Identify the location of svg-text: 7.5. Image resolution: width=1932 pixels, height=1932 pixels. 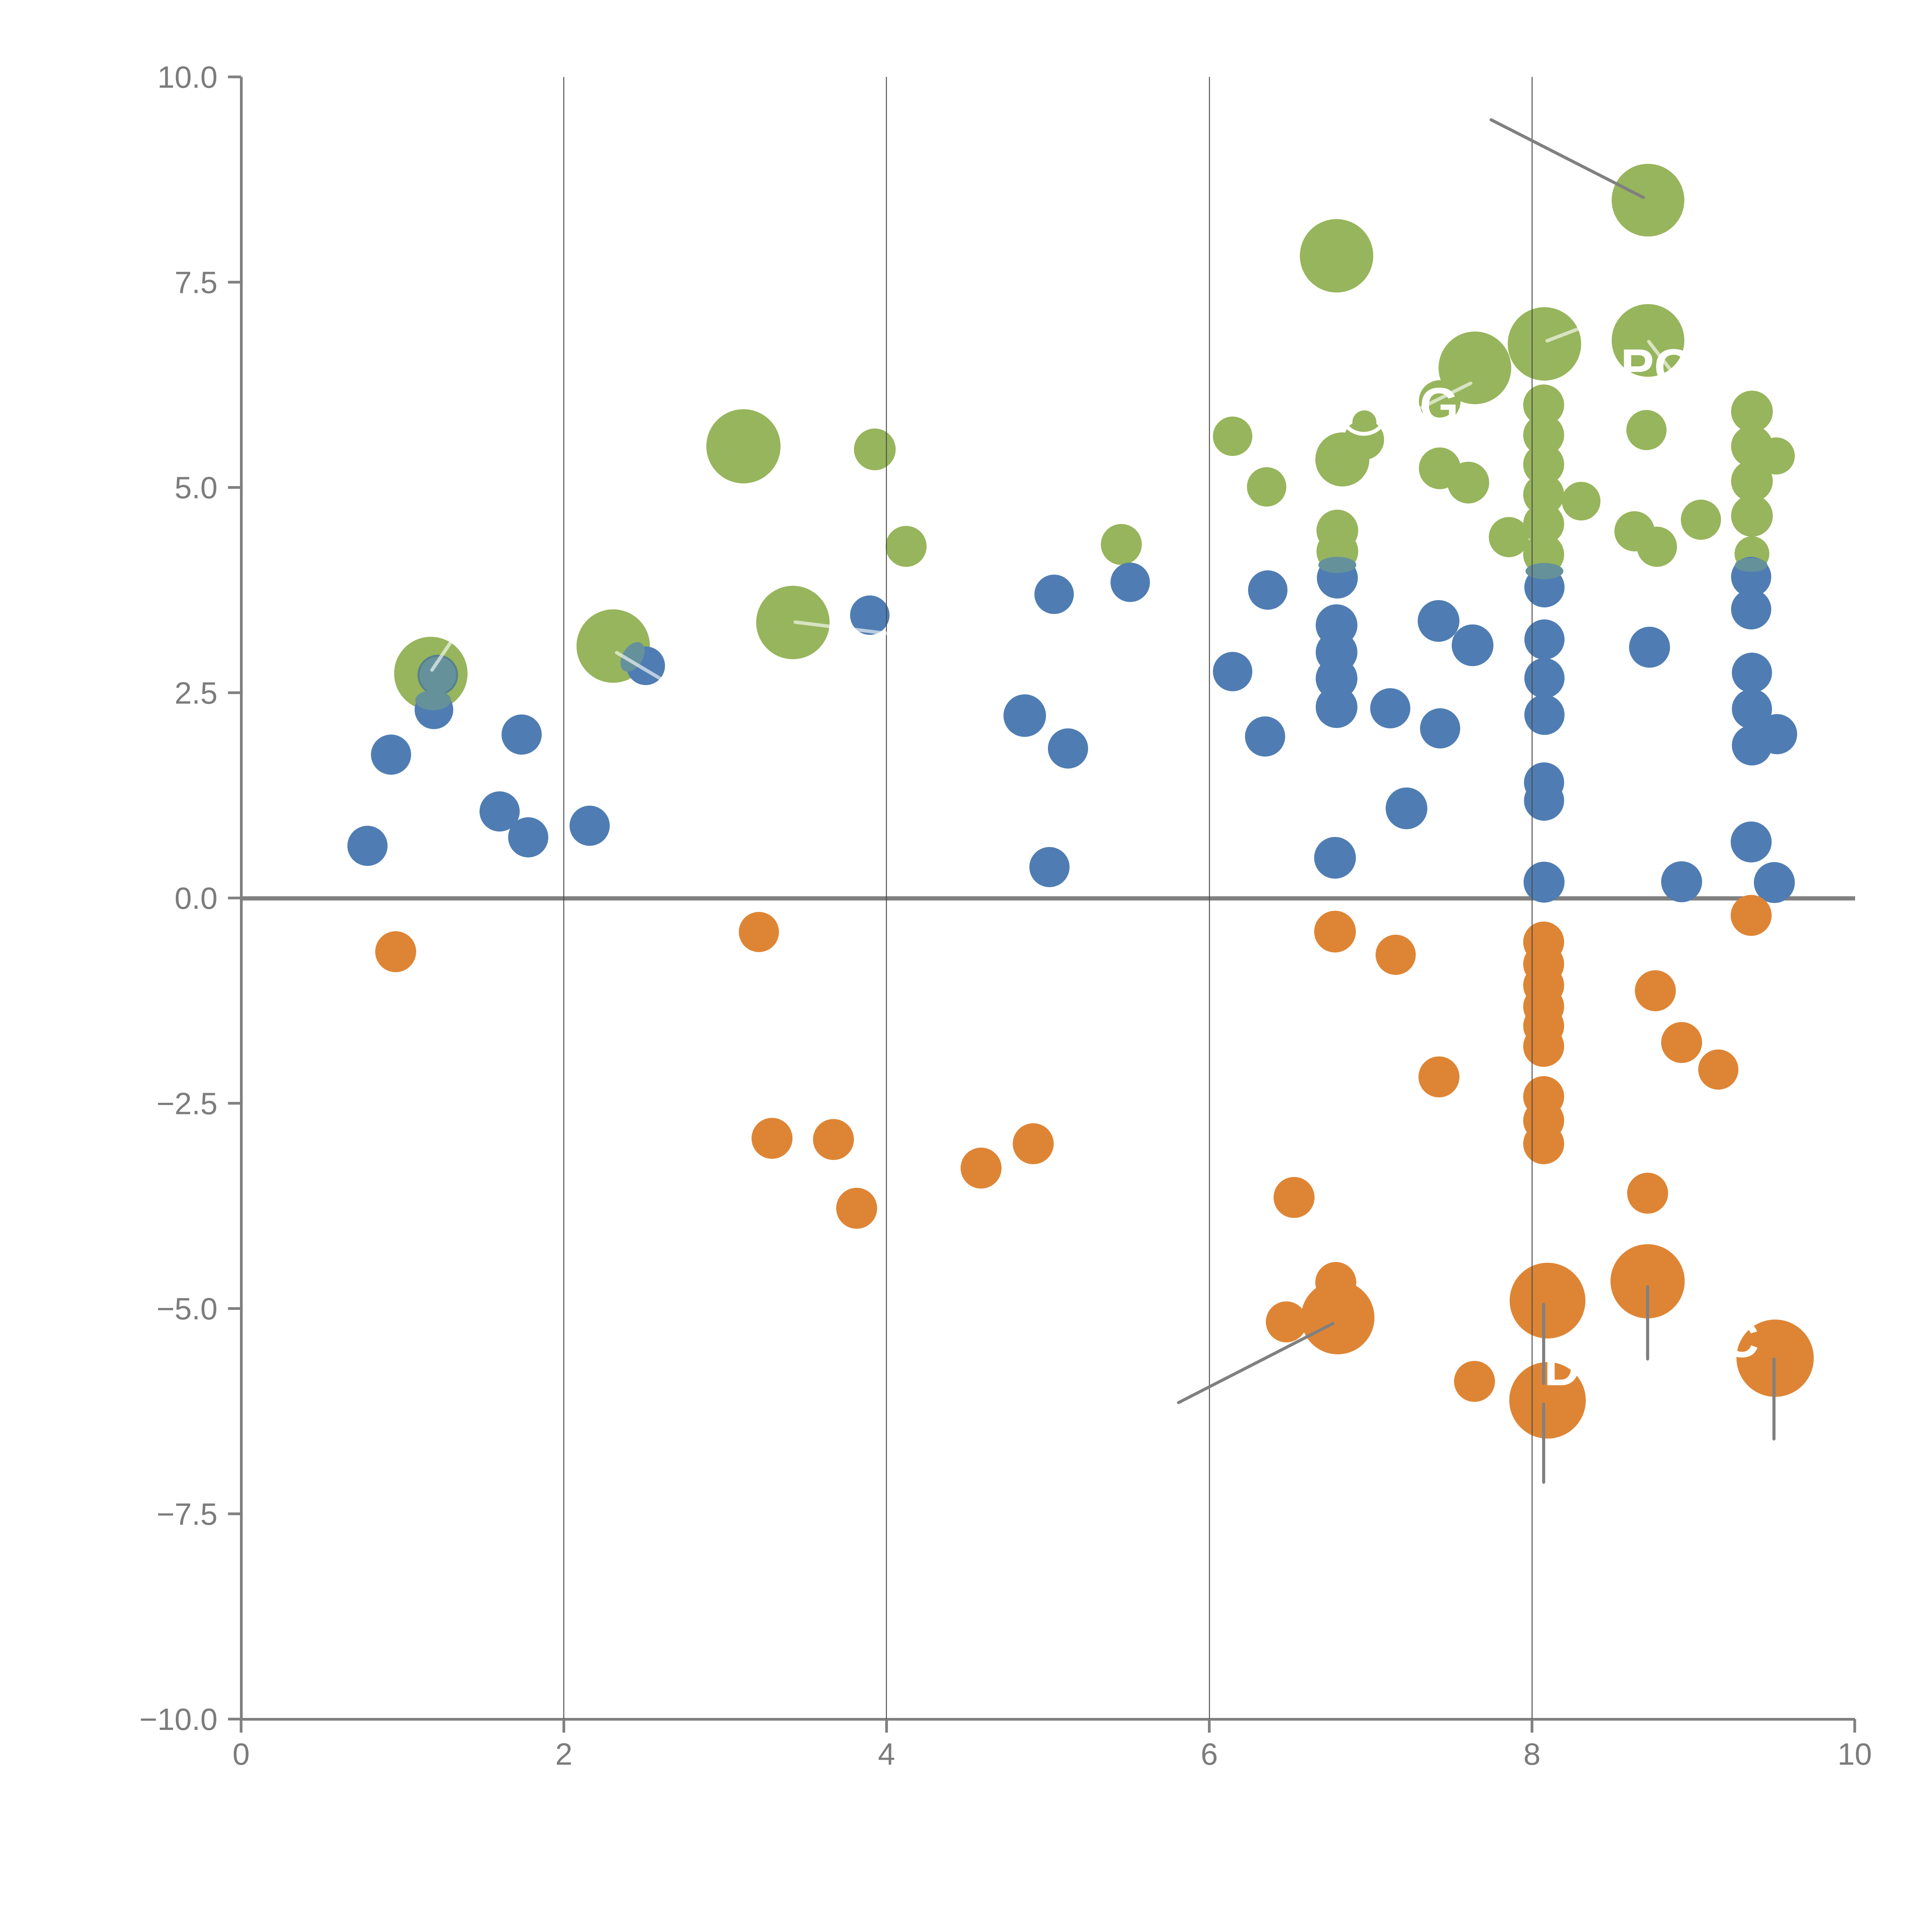
(197, 282).